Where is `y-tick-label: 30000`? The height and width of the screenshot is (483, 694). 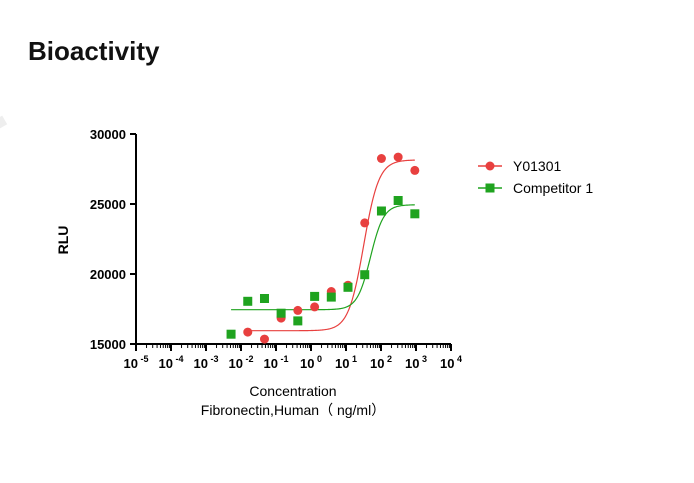
y-tick-label: 30000 is located at coordinates (108, 134).